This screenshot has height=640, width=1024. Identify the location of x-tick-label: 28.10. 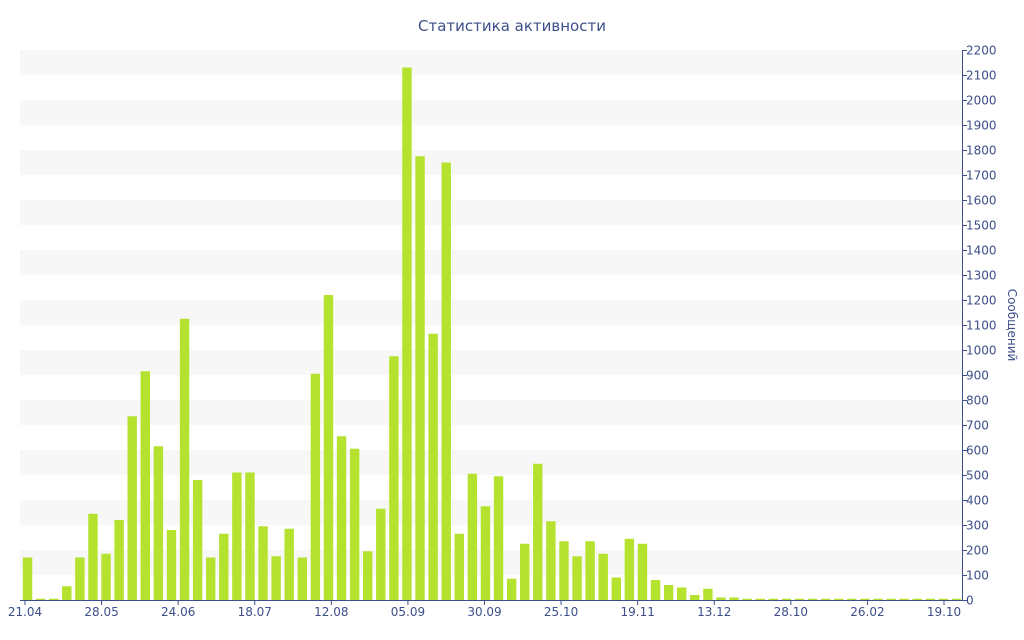
(791, 612).